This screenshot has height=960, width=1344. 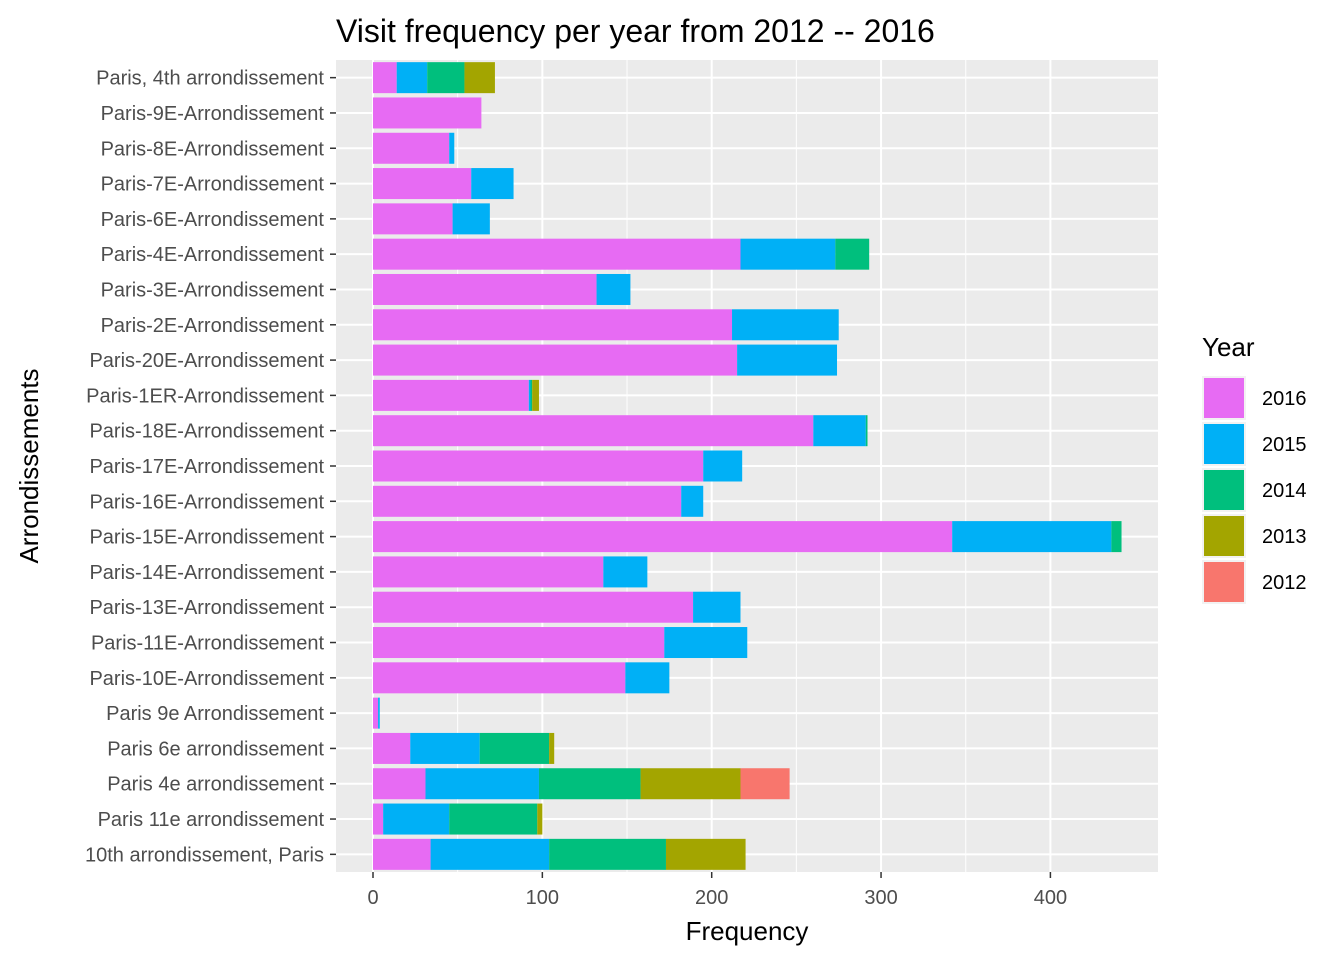 What do you see at coordinates (711, 898) in the screenshot?
I see `x-tick-label: 200` at bounding box center [711, 898].